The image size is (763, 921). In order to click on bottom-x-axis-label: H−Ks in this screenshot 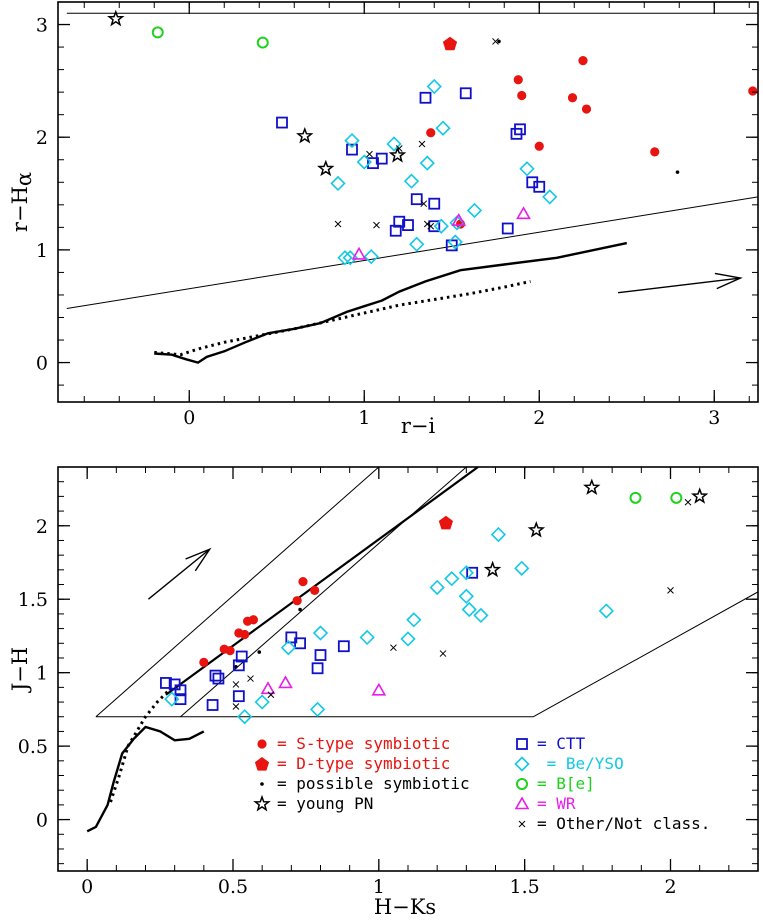, I will do `click(405, 907)`.